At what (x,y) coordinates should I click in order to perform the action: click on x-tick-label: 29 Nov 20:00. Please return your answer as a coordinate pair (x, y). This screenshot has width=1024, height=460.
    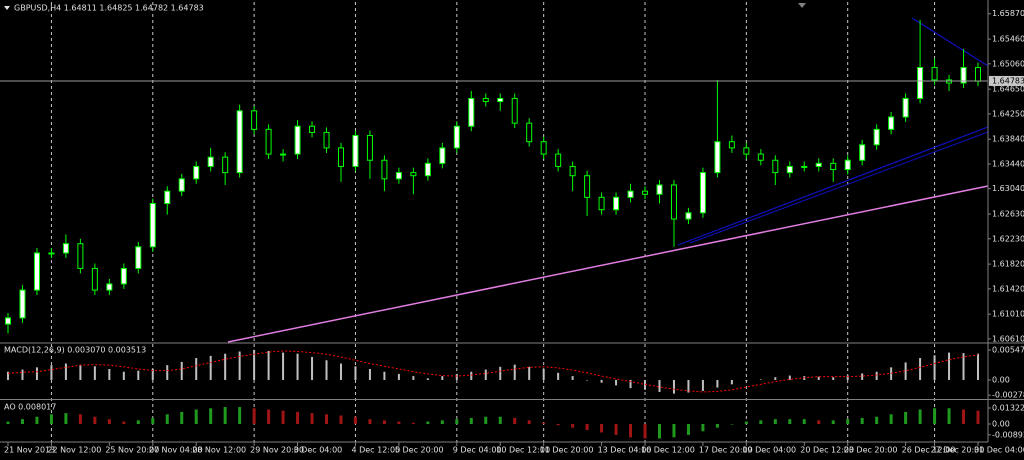
    Looking at the image, I should click on (277, 450).